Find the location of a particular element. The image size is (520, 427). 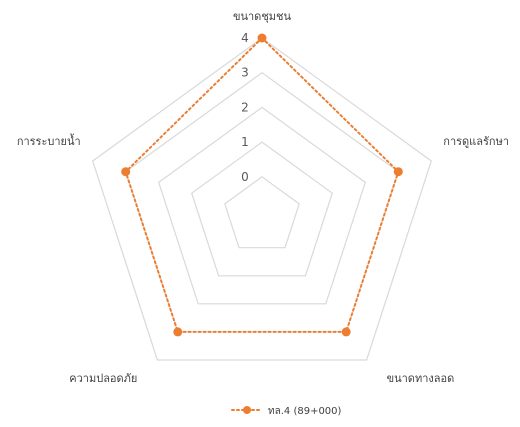

category-label-3: ความปลอดภัย is located at coordinates (103, 378).